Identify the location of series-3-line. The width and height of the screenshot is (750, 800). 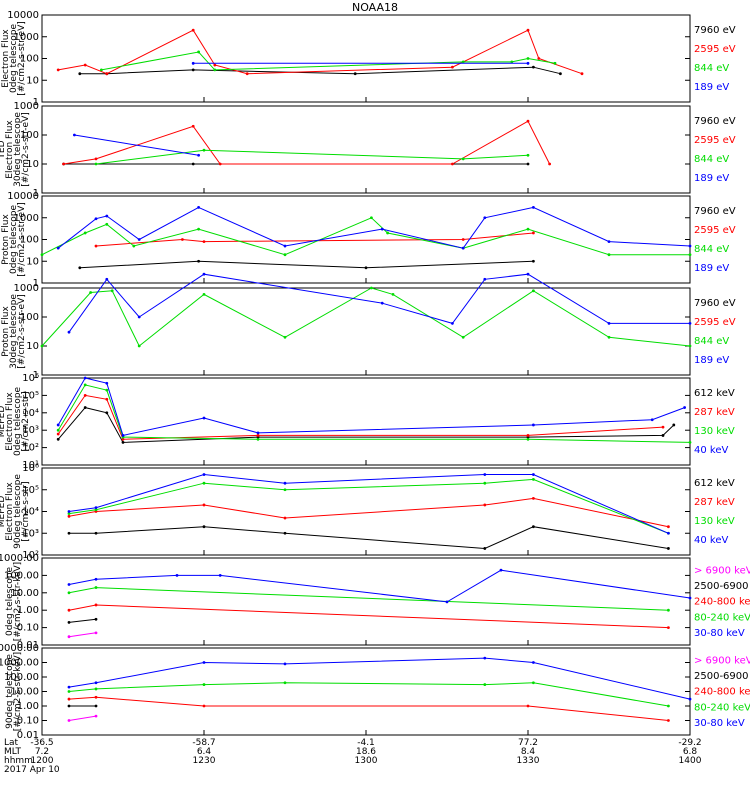
(374, 413).